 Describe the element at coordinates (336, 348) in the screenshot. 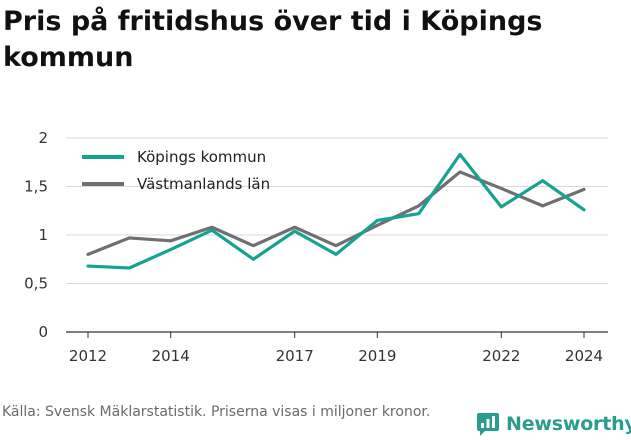

I see `x-axis: 2012 2014 2017 2019 2022 2024` at that location.